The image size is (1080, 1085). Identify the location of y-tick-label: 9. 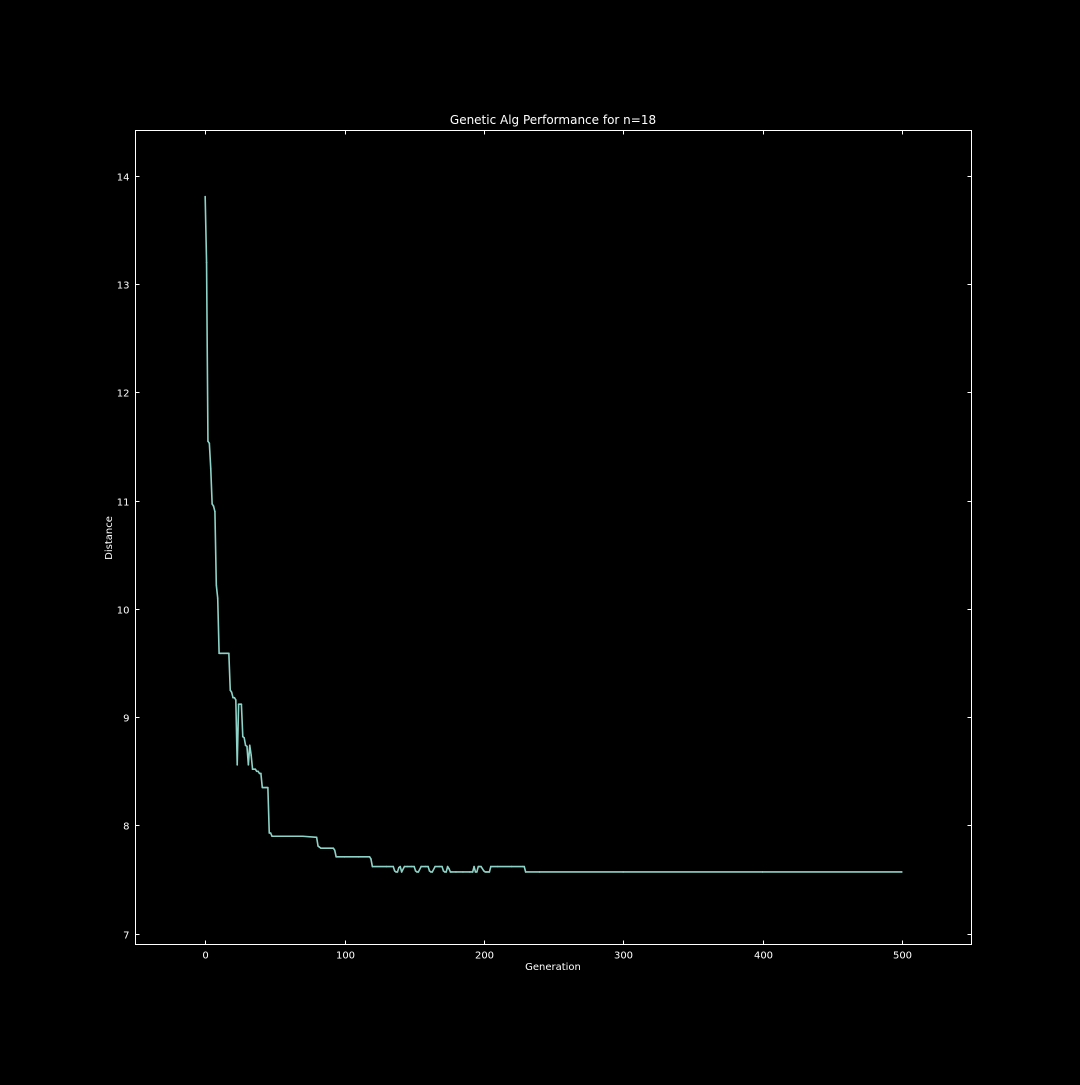
(126, 719).